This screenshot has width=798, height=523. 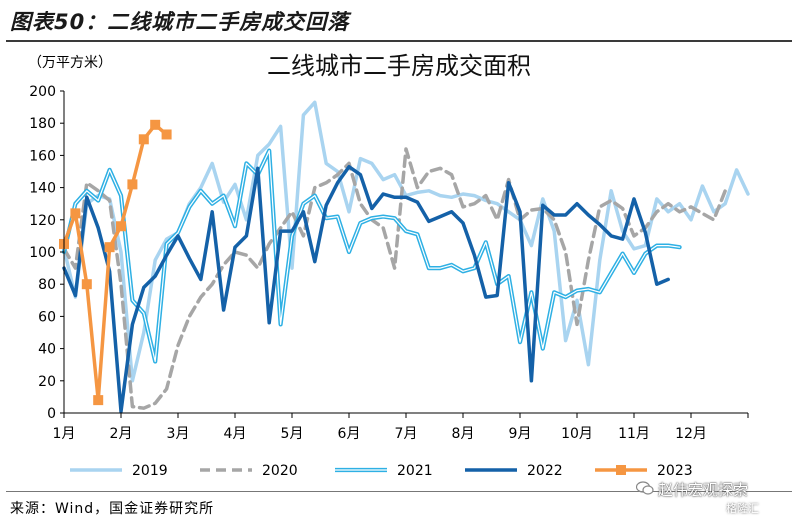 I want to click on y-tick-label: 60, so click(x=47, y=317).